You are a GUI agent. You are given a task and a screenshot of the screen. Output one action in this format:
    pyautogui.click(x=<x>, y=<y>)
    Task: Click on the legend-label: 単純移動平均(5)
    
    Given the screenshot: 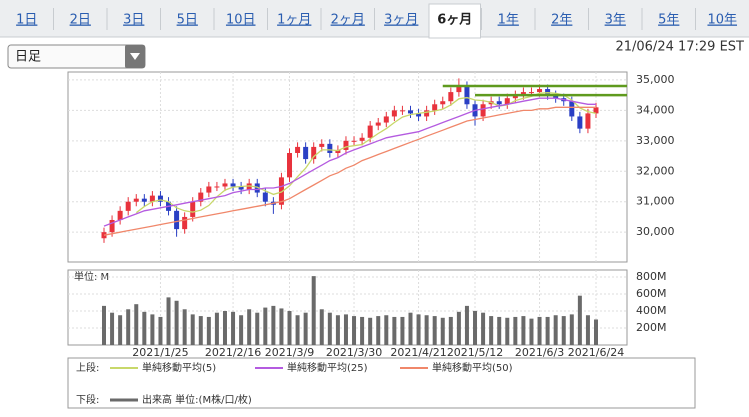 What is the action you would take?
    pyautogui.click(x=179, y=367)
    